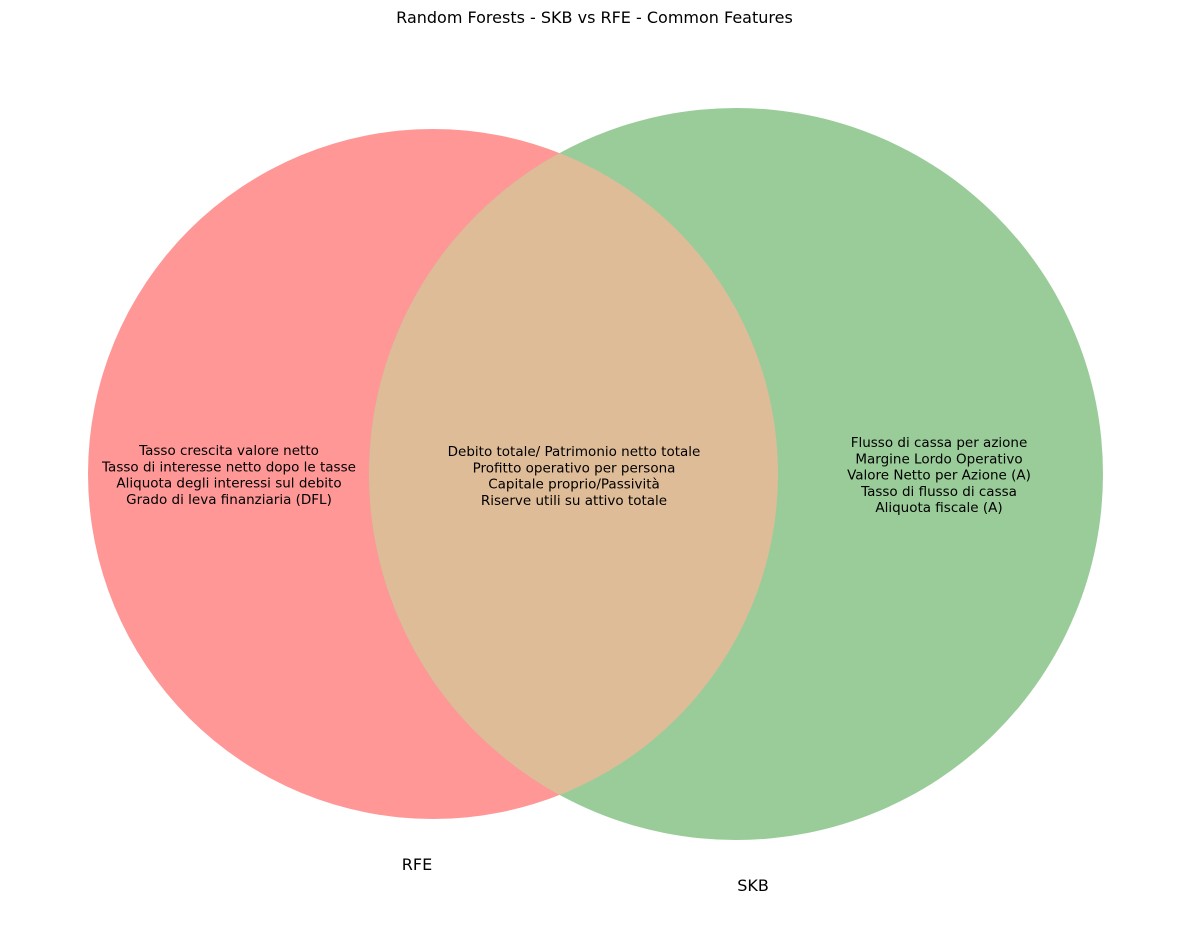  What do you see at coordinates (938, 492) in the screenshot?
I see `feature-label: Tasso di flusso di cassa` at bounding box center [938, 492].